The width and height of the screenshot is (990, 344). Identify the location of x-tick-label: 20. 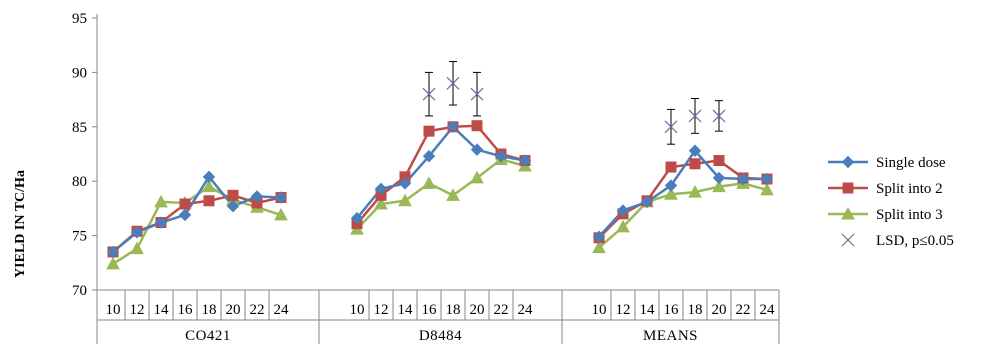
(477, 310).